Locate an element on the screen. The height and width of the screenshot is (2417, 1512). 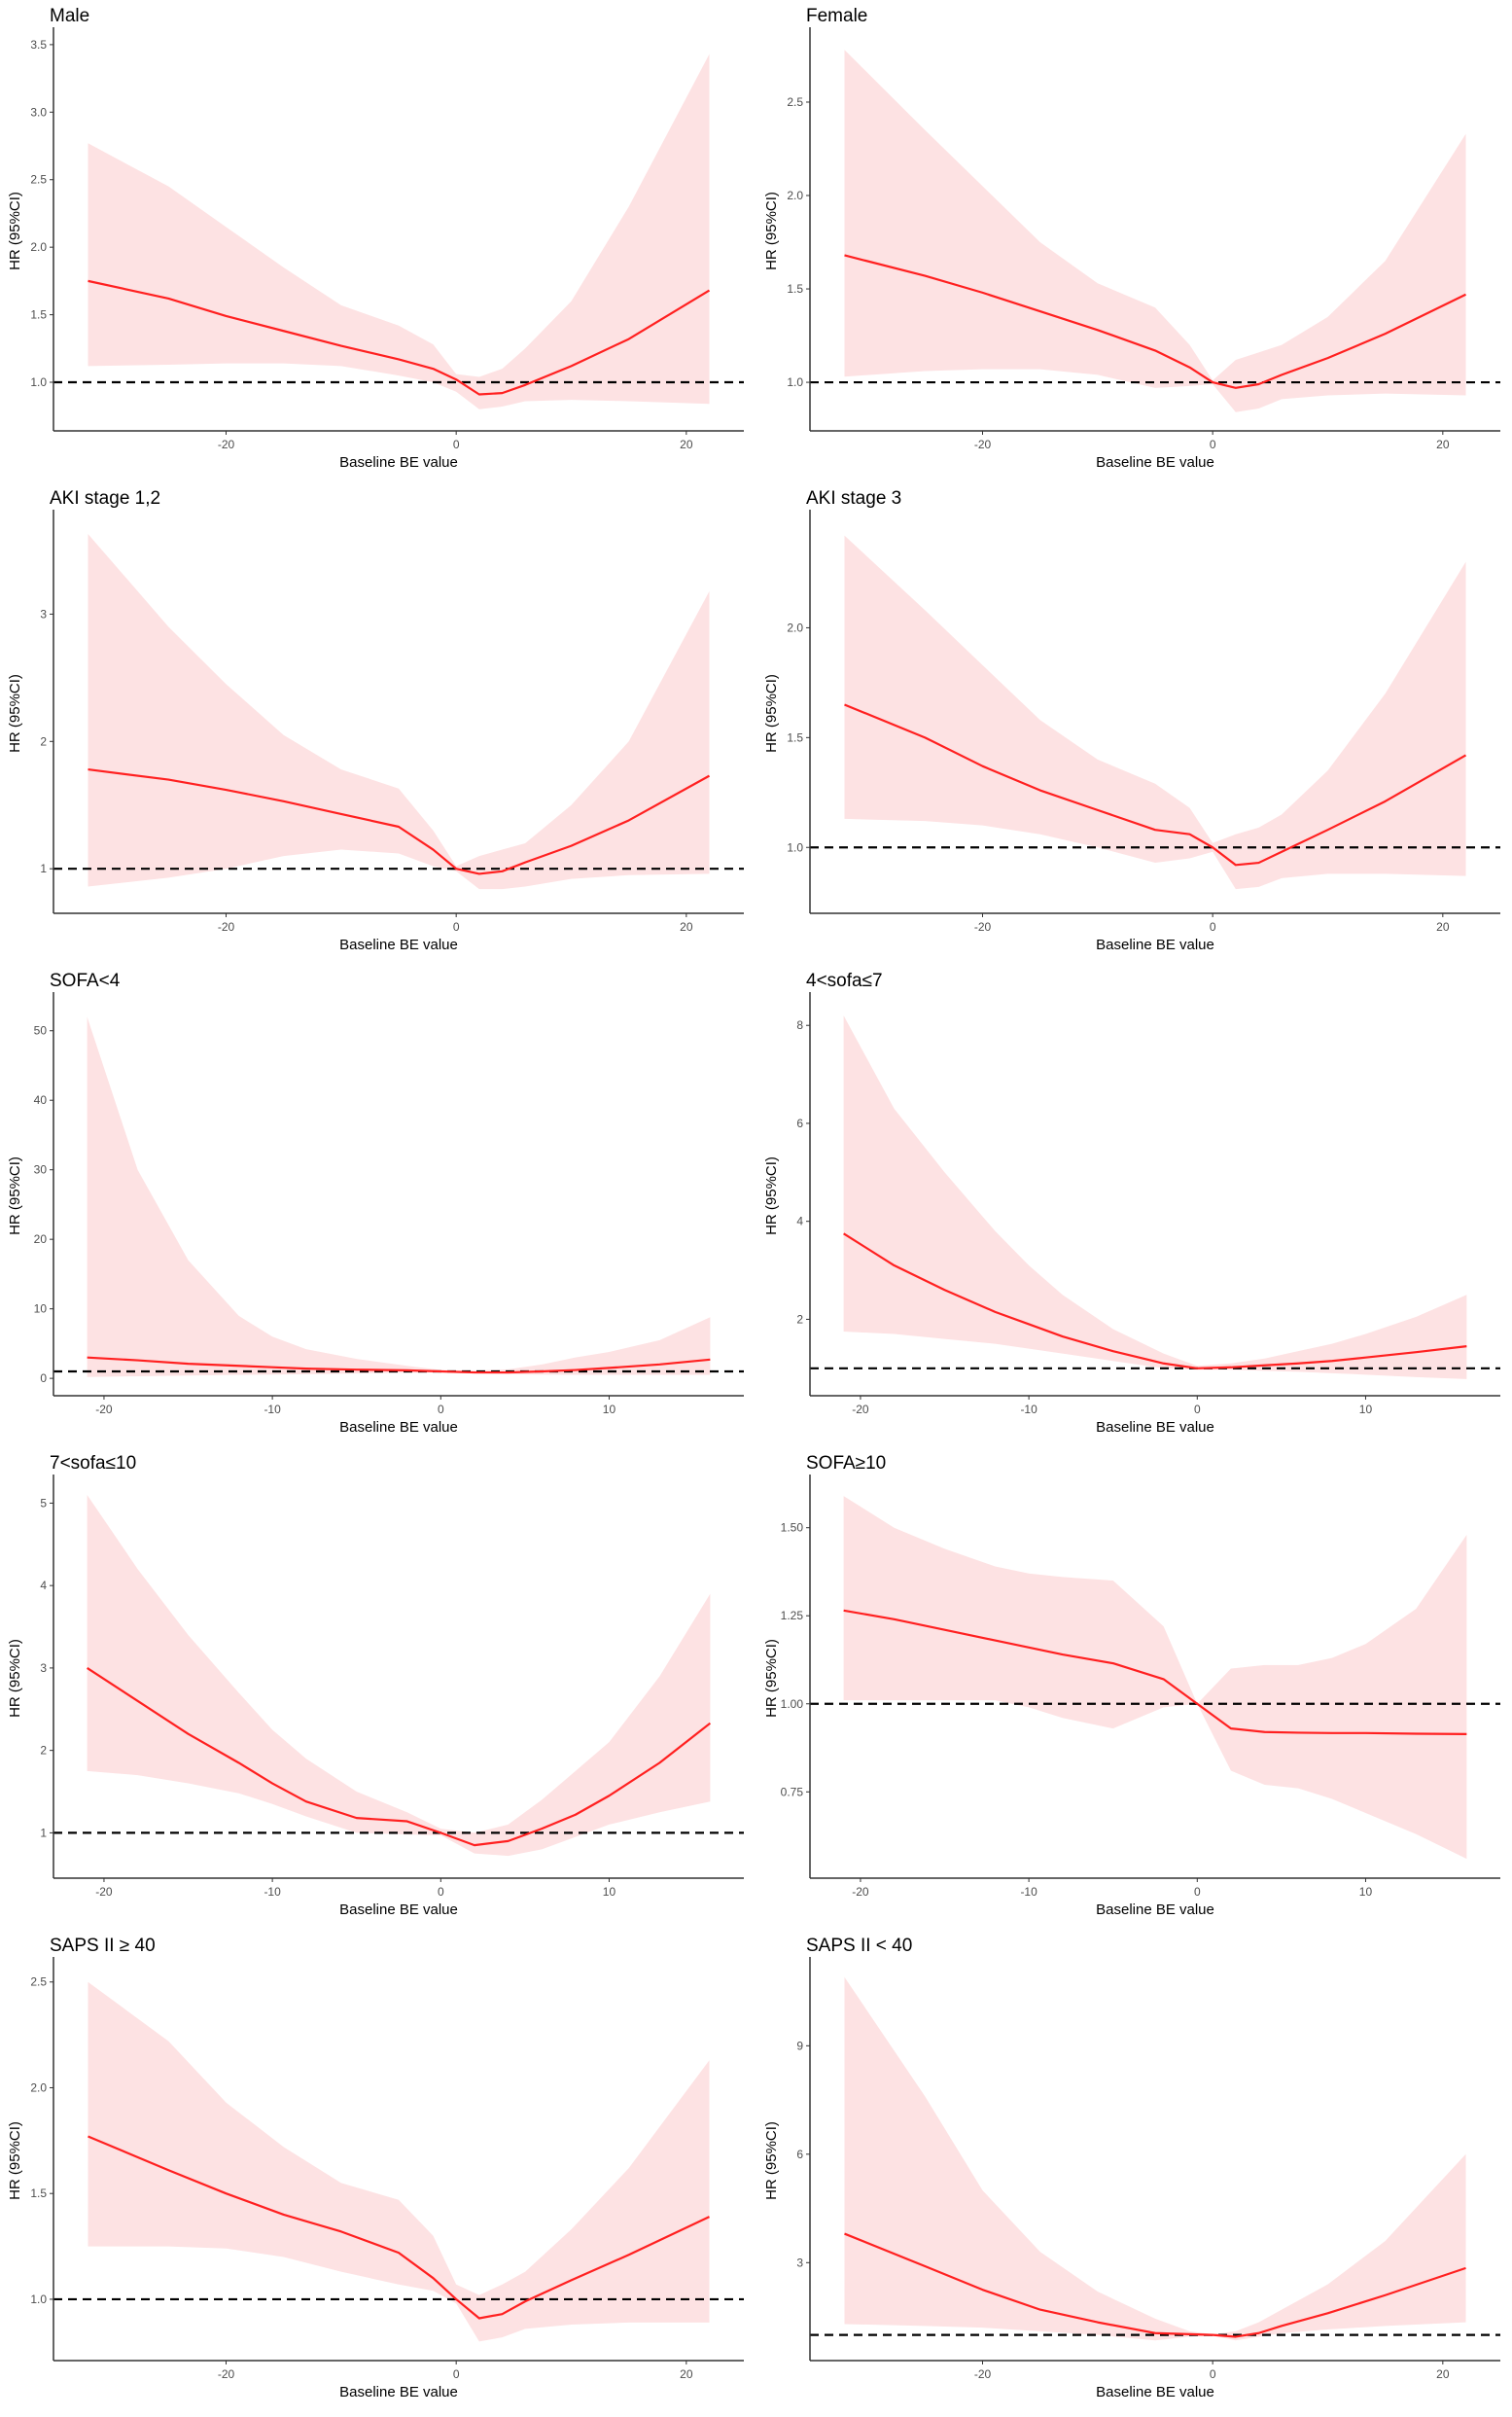
y-tick-label: 30 is located at coordinates (41, 1170).